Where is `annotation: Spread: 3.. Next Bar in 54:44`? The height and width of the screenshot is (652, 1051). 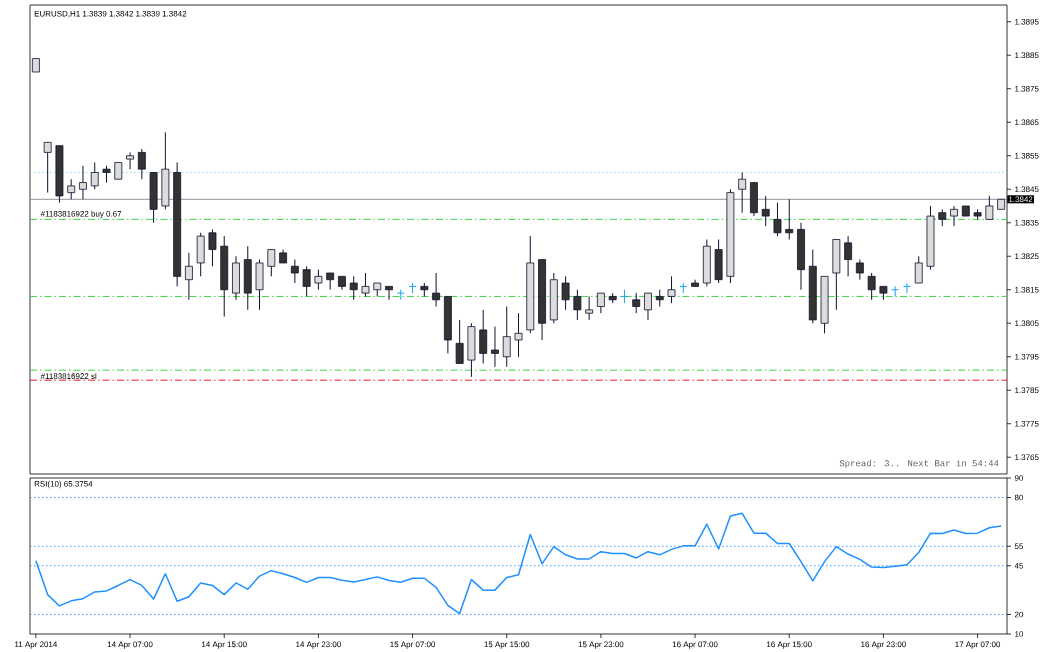 annotation: Spread: 3.. Next Bar in 54:44 is located at coordinates (919, 464).